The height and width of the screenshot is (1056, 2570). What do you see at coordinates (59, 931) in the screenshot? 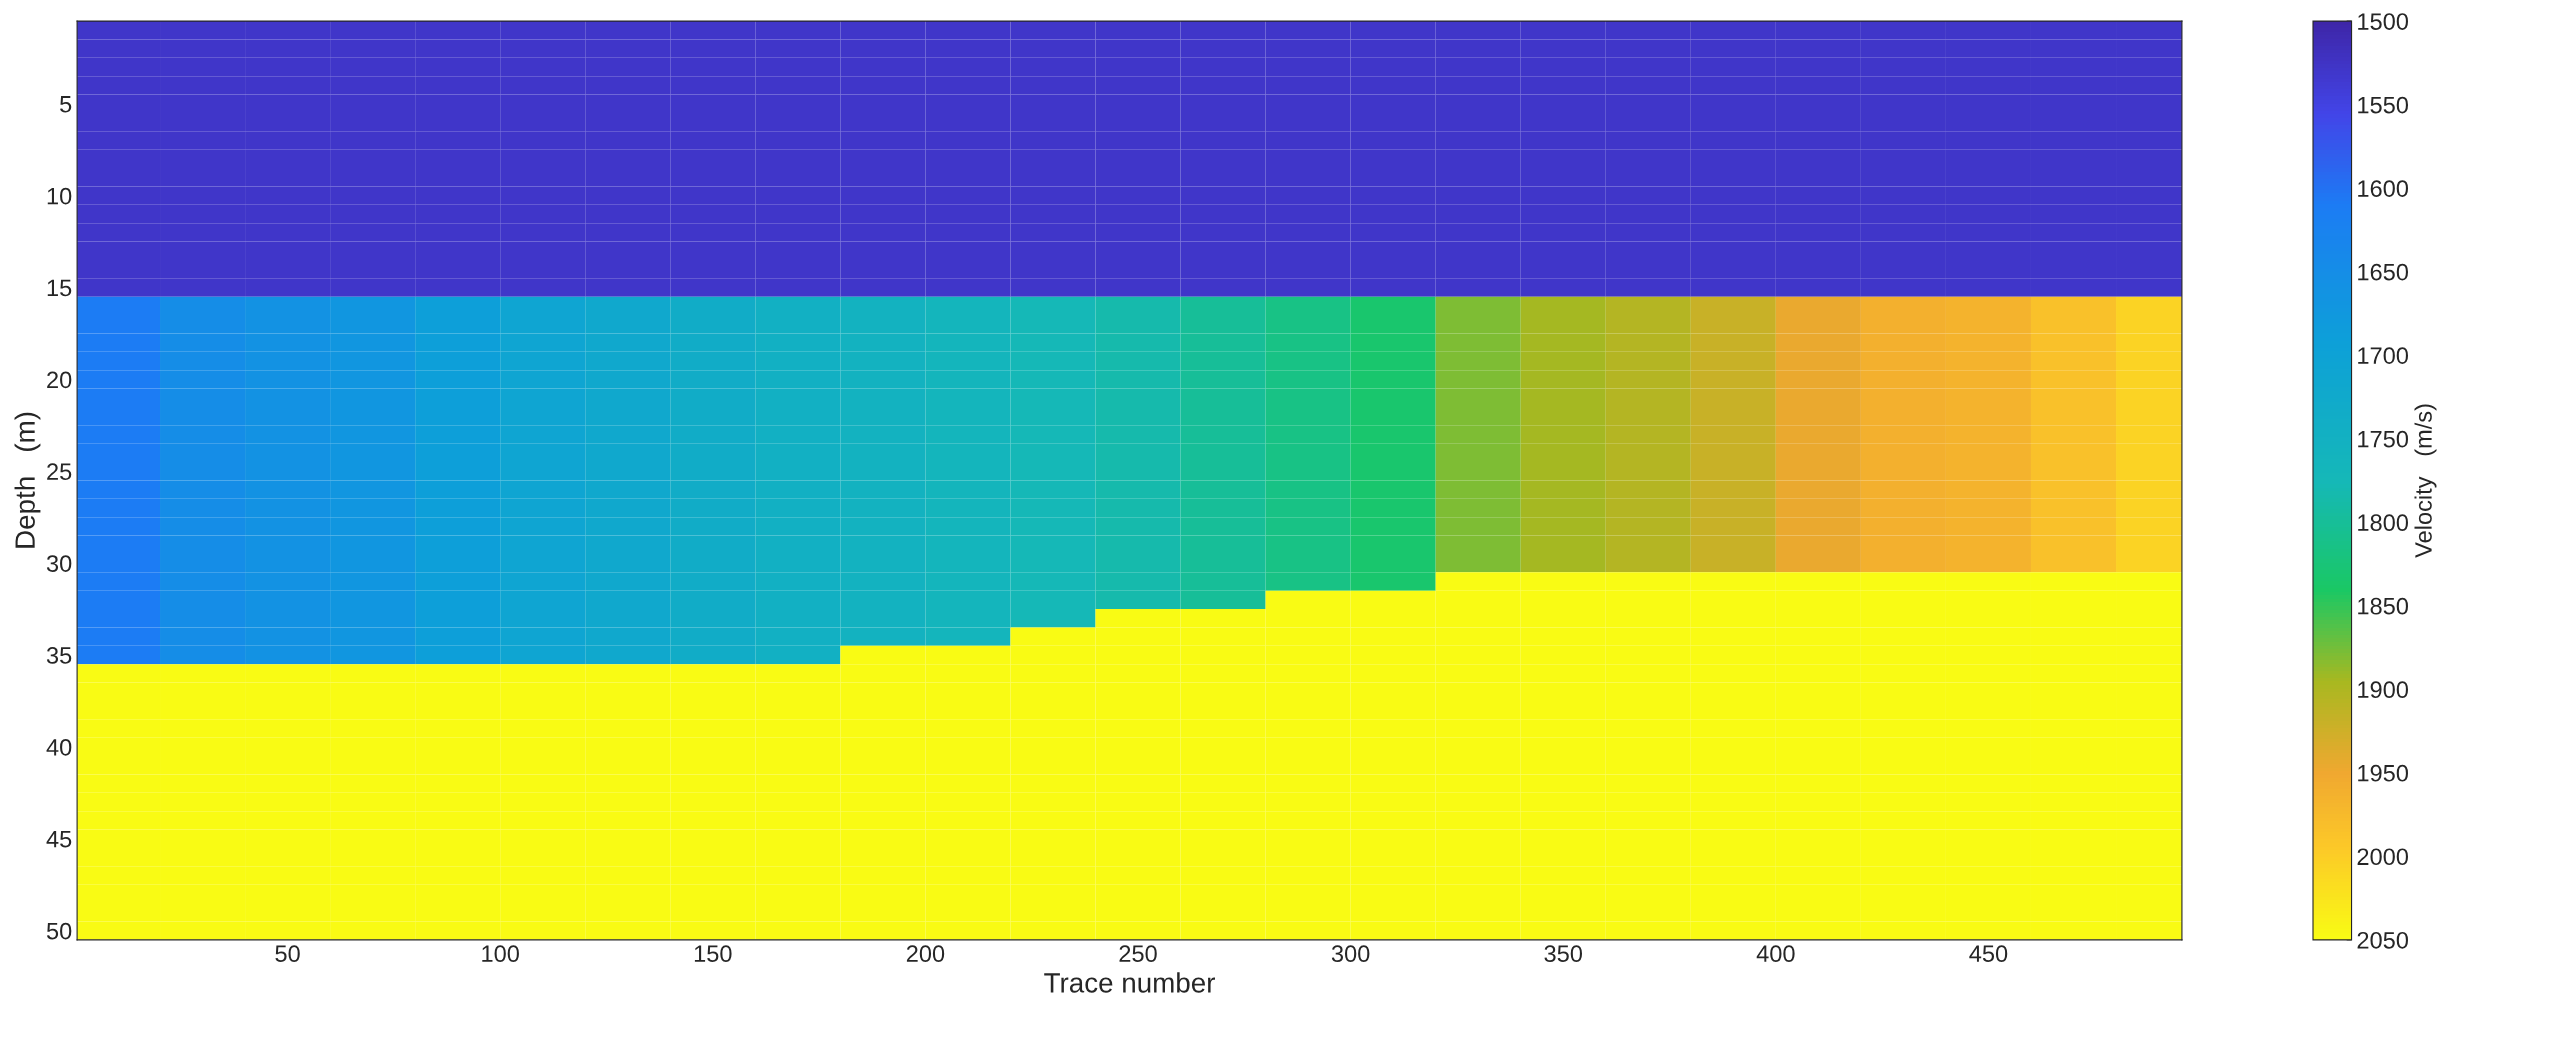
I see `y-tick-label: 50` at bounding box center [59, 931].